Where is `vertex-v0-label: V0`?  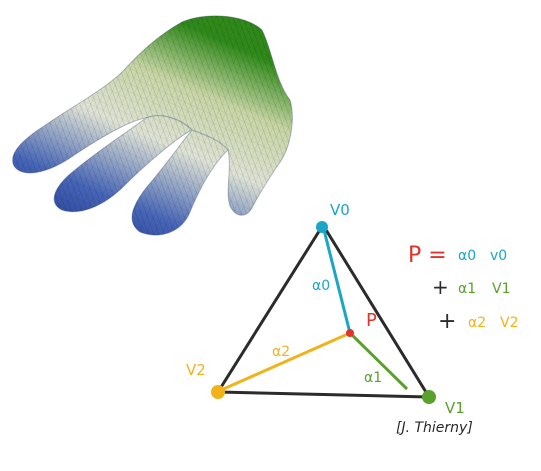
vertex-v0-label: V0 is located at coordinates (340, 210).